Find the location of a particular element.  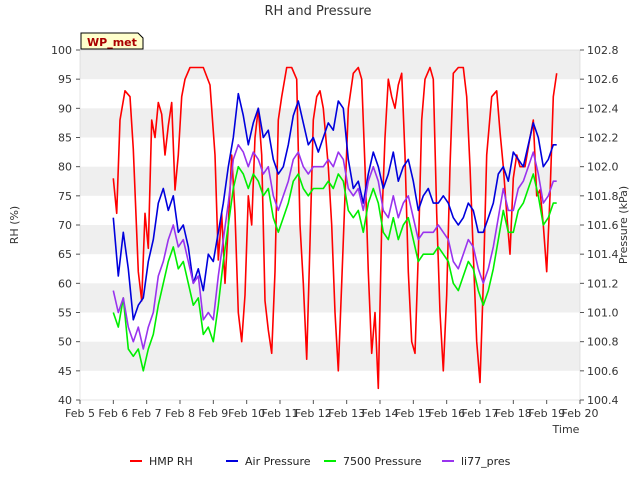

x-tick-label: Feb 18 is located at coordinates (513, 413).